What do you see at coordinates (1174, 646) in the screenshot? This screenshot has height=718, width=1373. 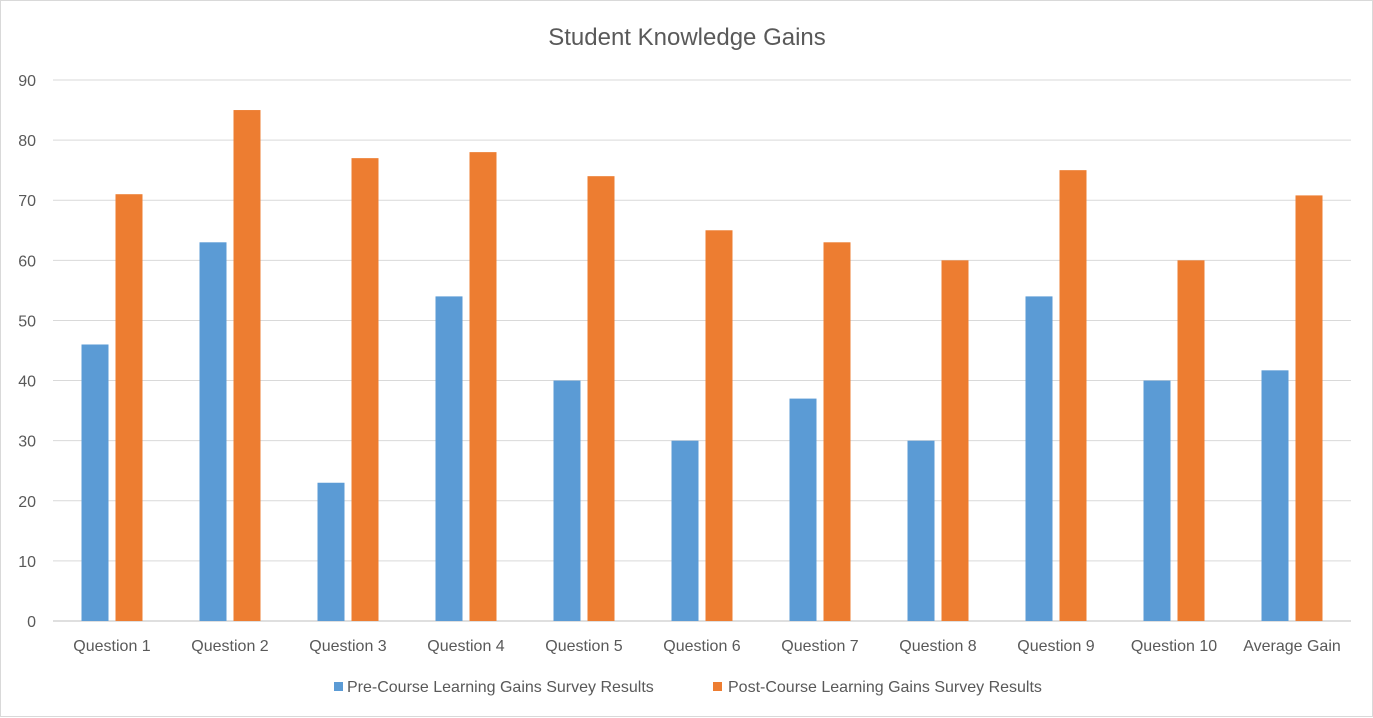 I see `x-category-label: Question 10` at bounding box center [1174, 646].